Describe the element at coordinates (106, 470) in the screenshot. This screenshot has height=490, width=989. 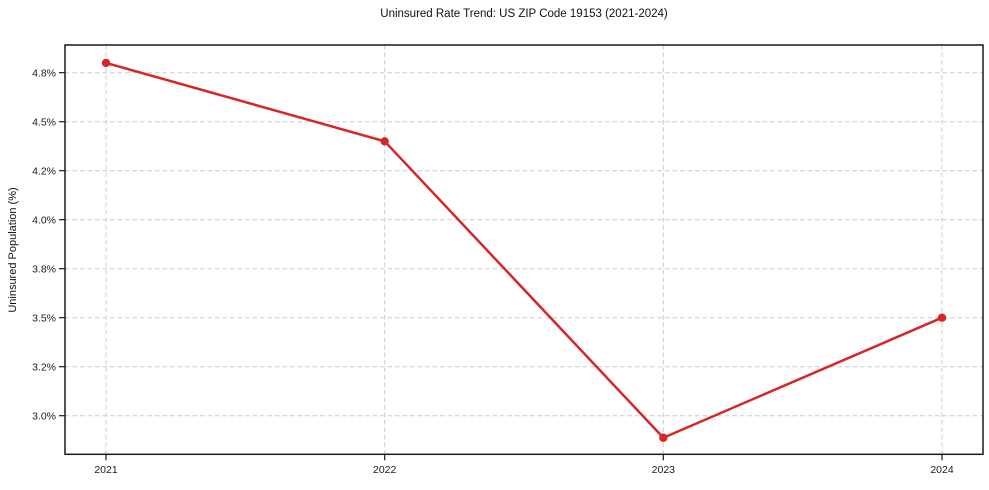
I see `x-tick-label: 2021` at that location.